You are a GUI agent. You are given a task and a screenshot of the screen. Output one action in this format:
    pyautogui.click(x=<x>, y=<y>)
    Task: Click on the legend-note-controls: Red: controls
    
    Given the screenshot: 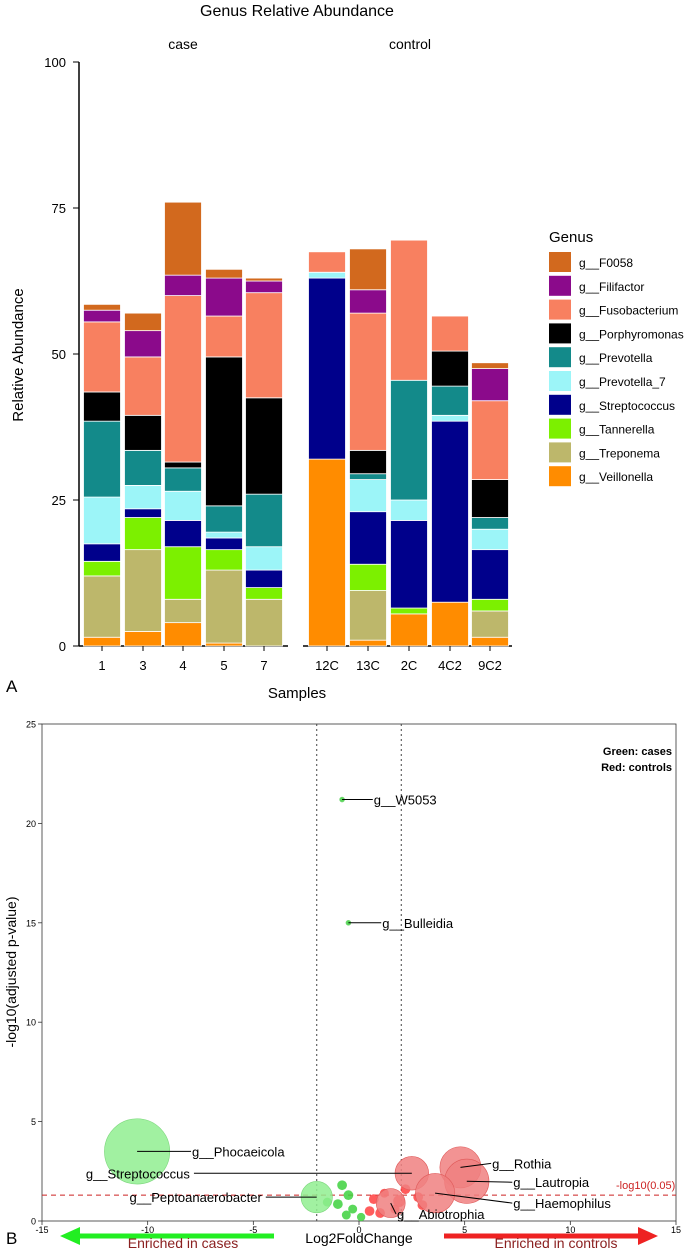 What is the action you would take?
    pyautogui.click(x=636, y=768)
    